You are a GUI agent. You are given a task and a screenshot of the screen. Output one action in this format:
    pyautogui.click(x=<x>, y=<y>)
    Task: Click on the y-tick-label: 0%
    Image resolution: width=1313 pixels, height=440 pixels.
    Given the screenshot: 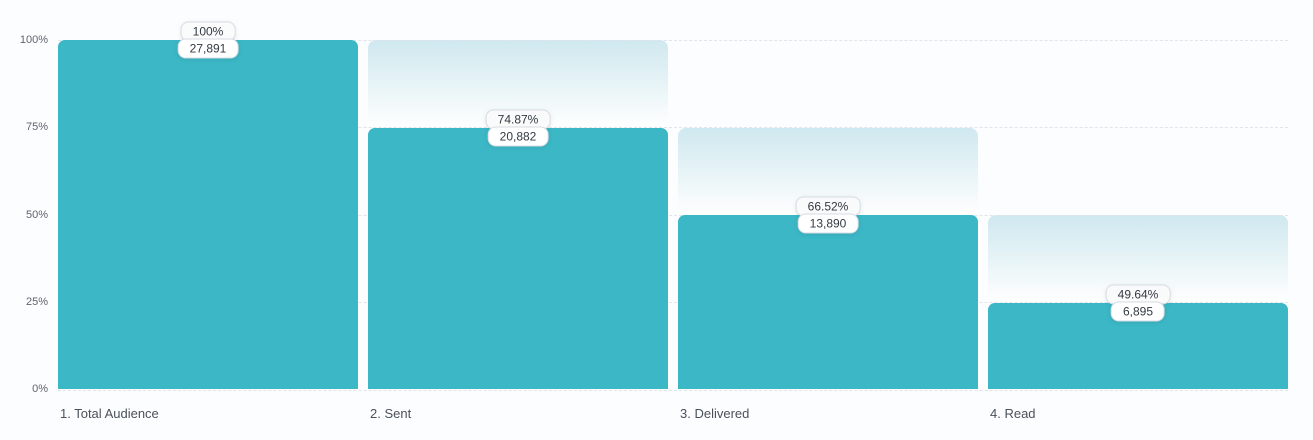 What is the action you would take?
    pyautogui.click(x=40, y=389)
    